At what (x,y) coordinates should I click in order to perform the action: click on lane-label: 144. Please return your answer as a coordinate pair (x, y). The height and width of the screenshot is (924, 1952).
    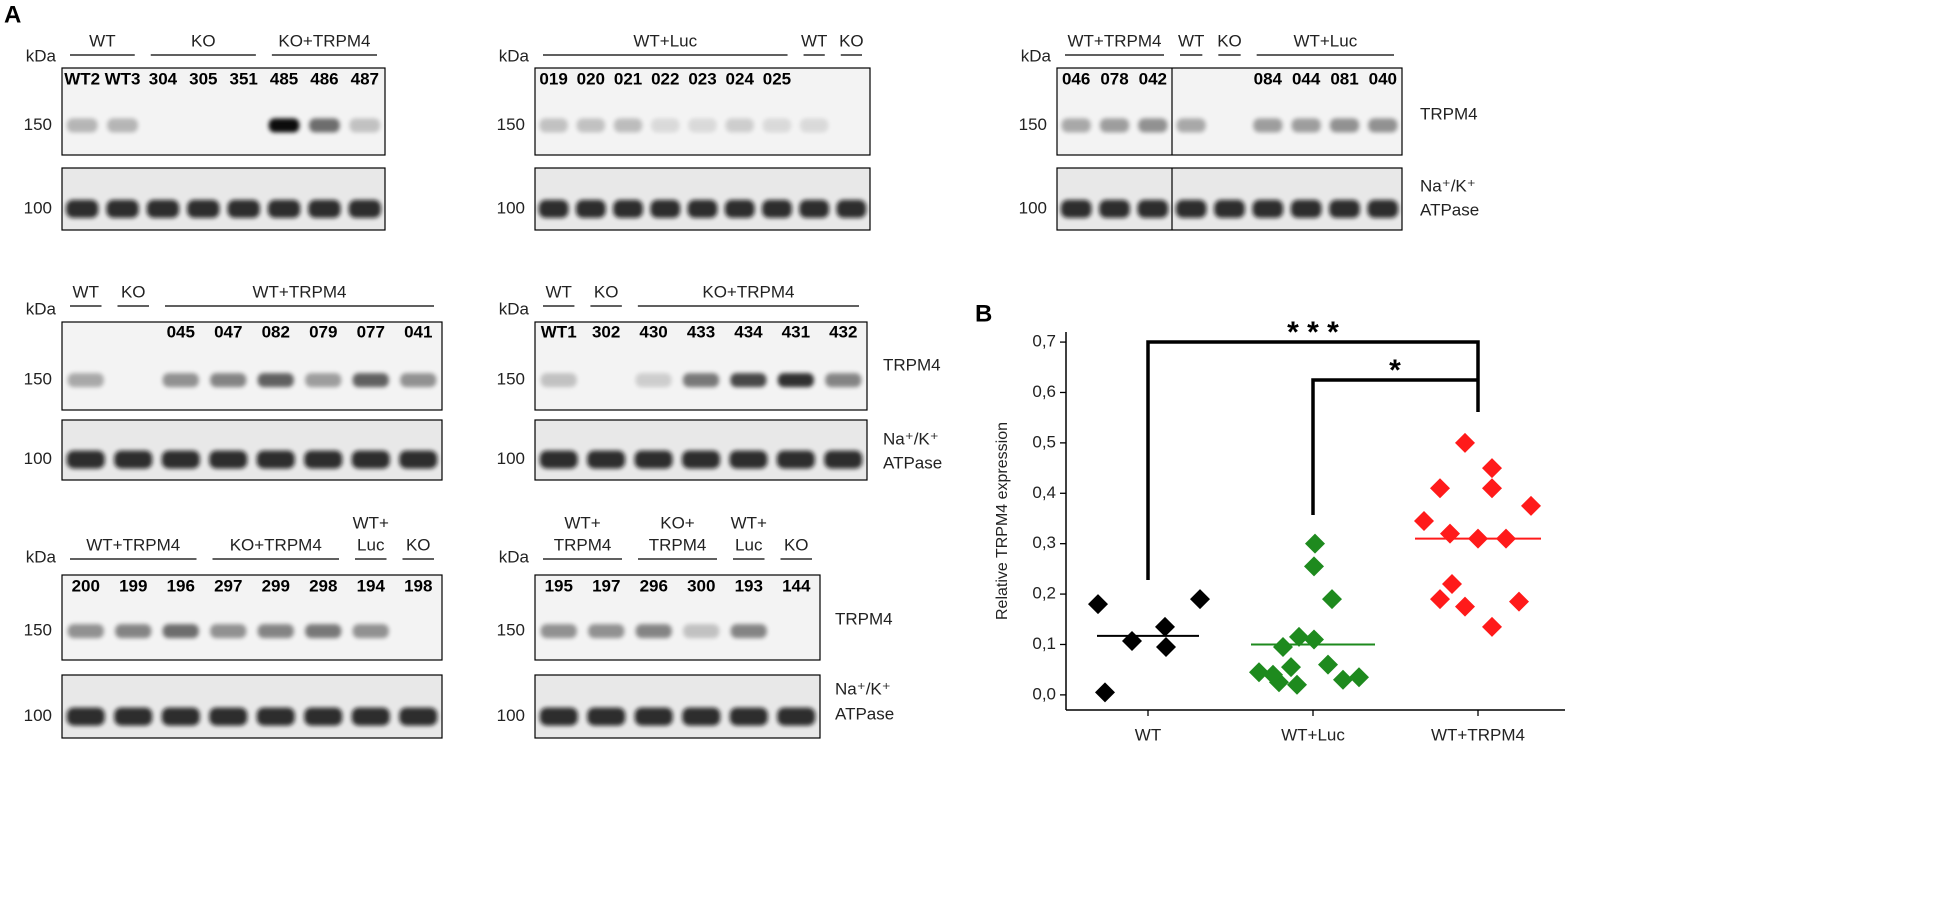
    Looking at the image, I should click on (796, 585).